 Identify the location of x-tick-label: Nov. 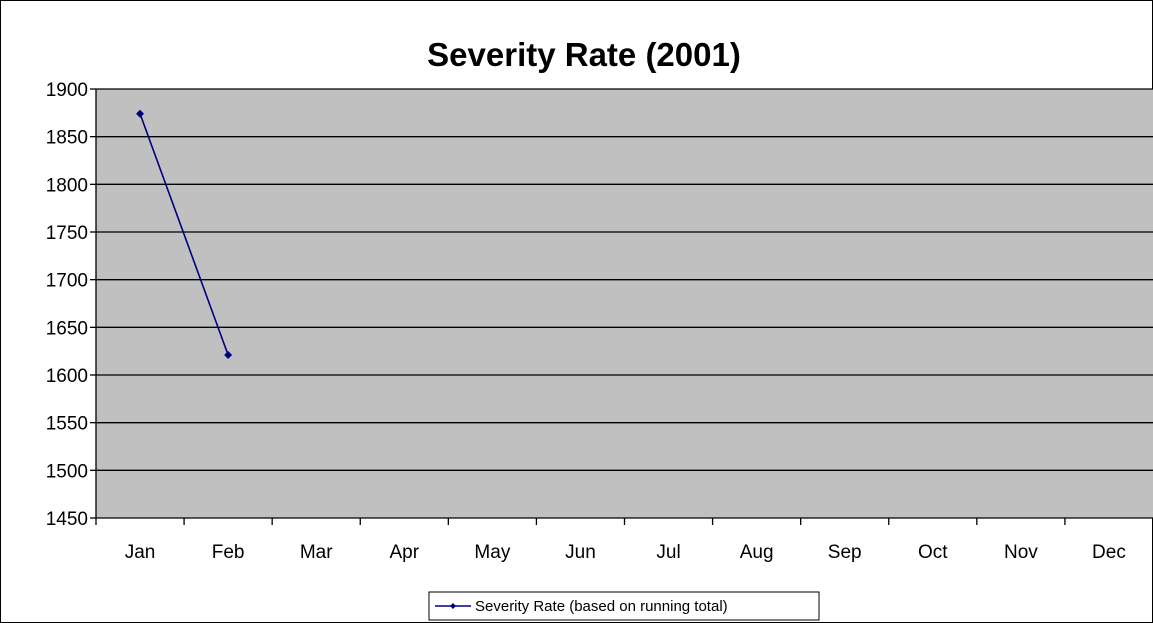
(1021, 552).